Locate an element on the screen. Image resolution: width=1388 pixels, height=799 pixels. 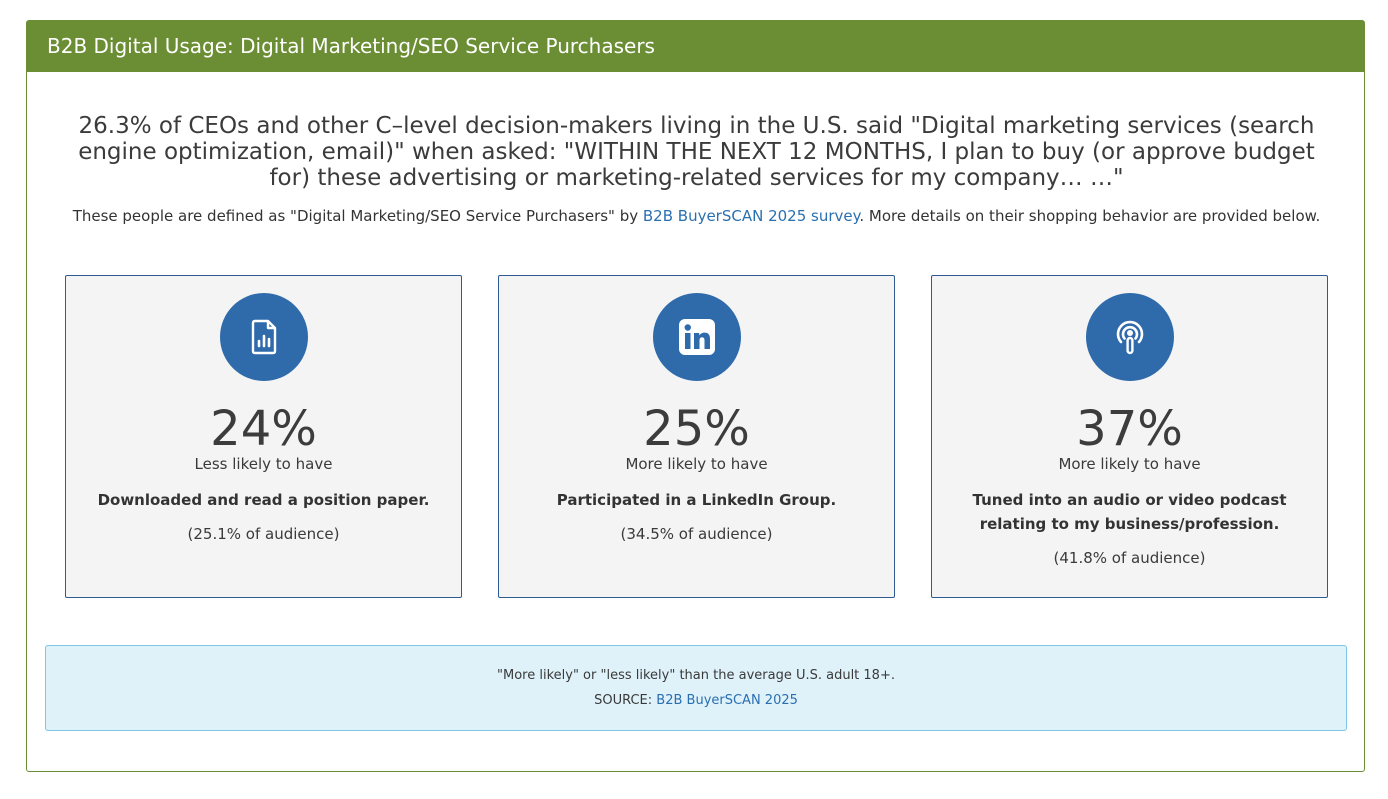
stat-percent: 24% is located at coordinates (263, 429).